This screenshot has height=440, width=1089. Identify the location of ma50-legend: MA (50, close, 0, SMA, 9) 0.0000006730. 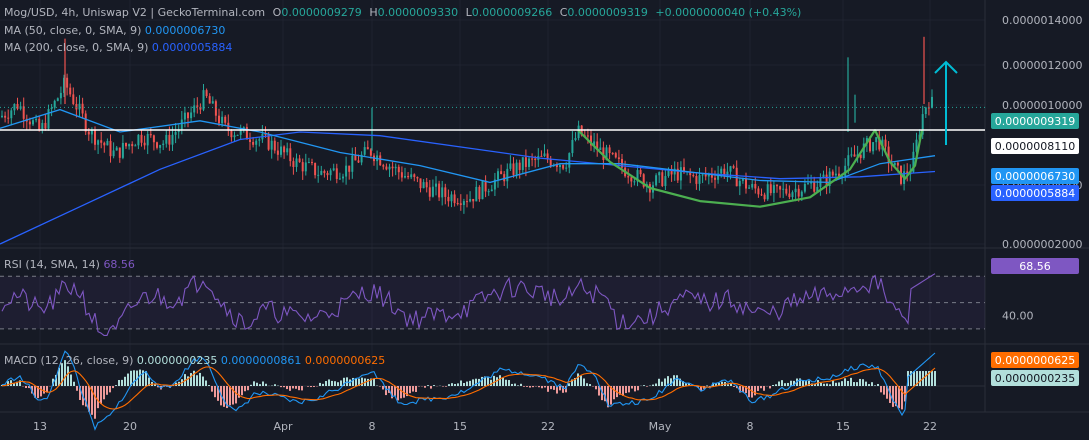
(114, 30).